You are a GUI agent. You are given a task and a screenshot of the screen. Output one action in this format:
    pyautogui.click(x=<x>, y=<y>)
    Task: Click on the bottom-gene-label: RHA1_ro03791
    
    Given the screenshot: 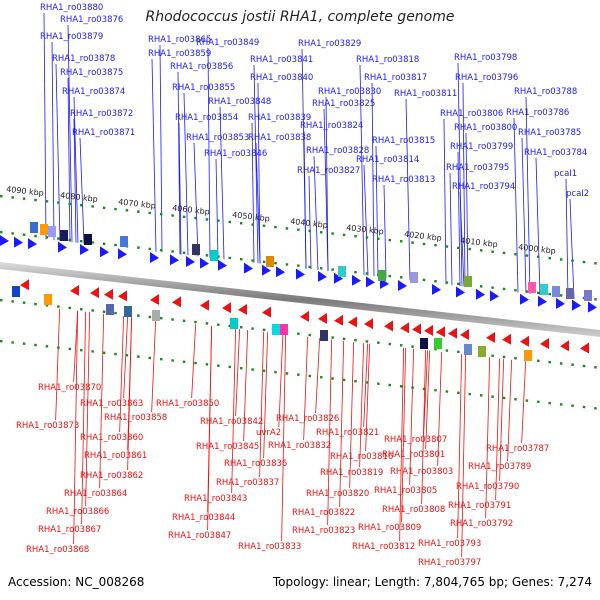 What is the action you would take?
    pyautogui.click(x=479, y=506)
    